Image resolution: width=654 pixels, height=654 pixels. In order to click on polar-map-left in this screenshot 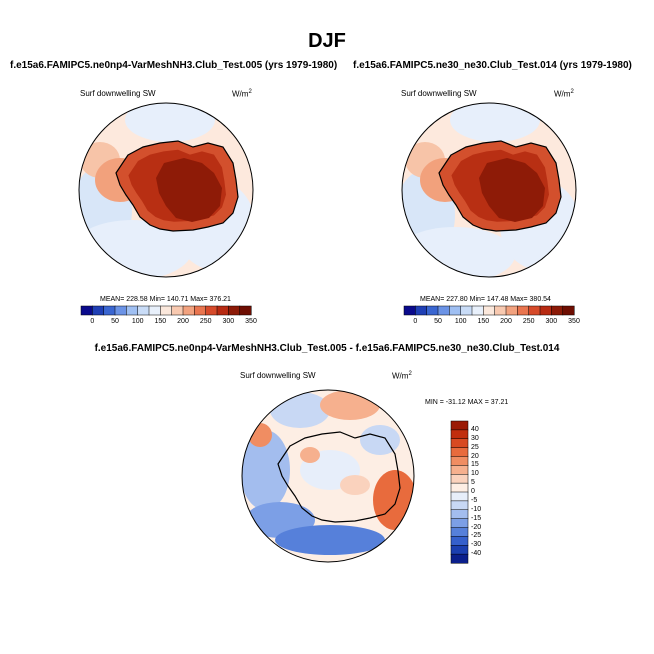, I will do `click(166, 190)`.